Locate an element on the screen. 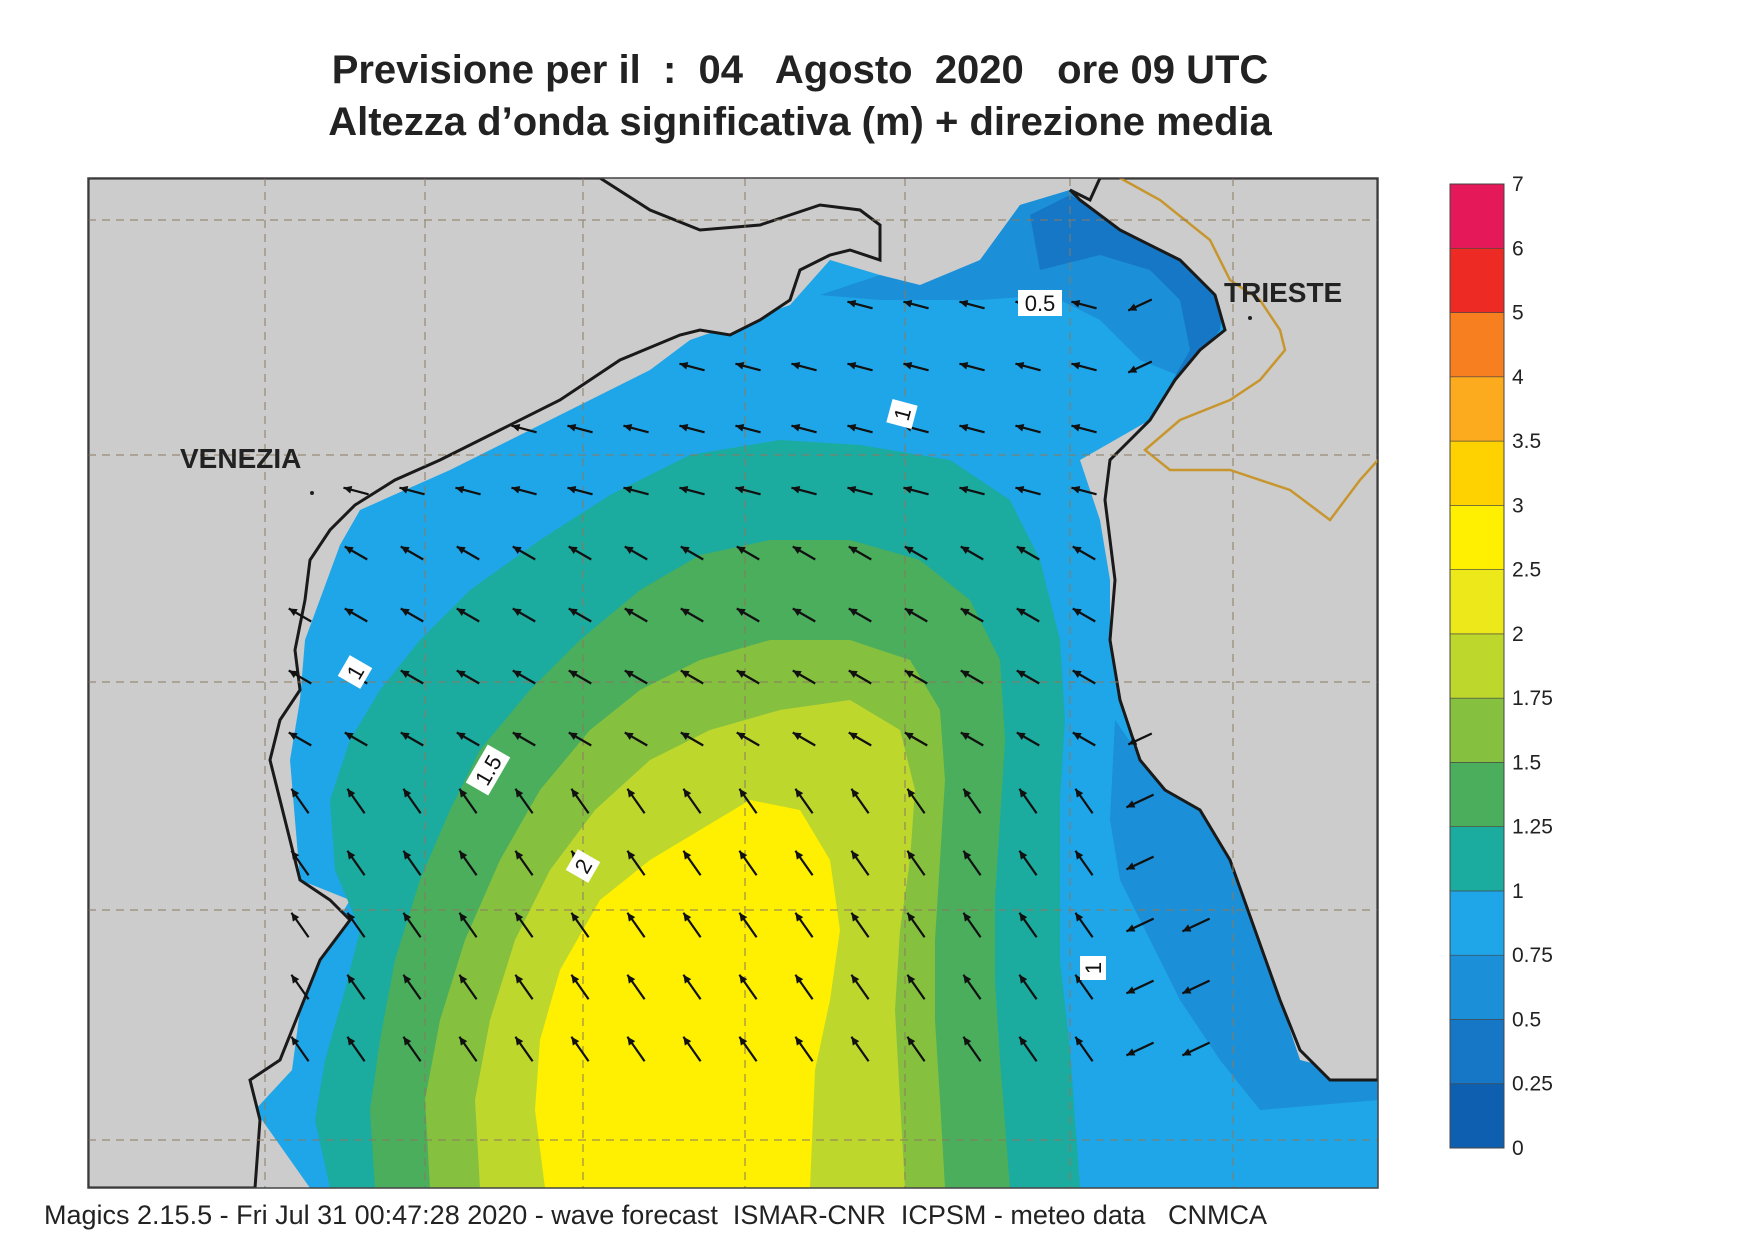  colorbar-tick-label: 0 is located at coordinates (1518, 1148).